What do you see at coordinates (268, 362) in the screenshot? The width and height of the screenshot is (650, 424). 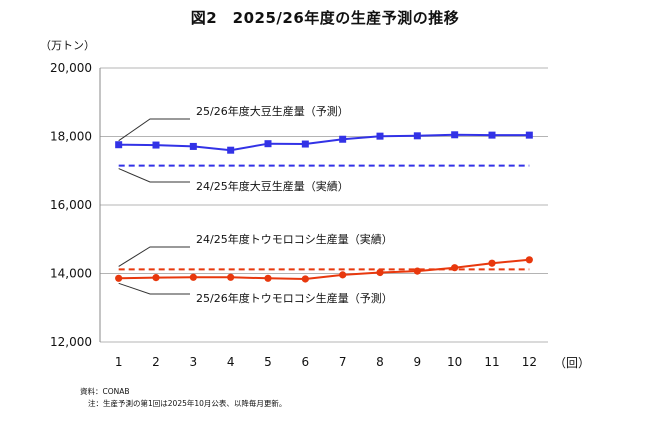 I see `x-tick-label: 5` at bounding box center [268, 362].